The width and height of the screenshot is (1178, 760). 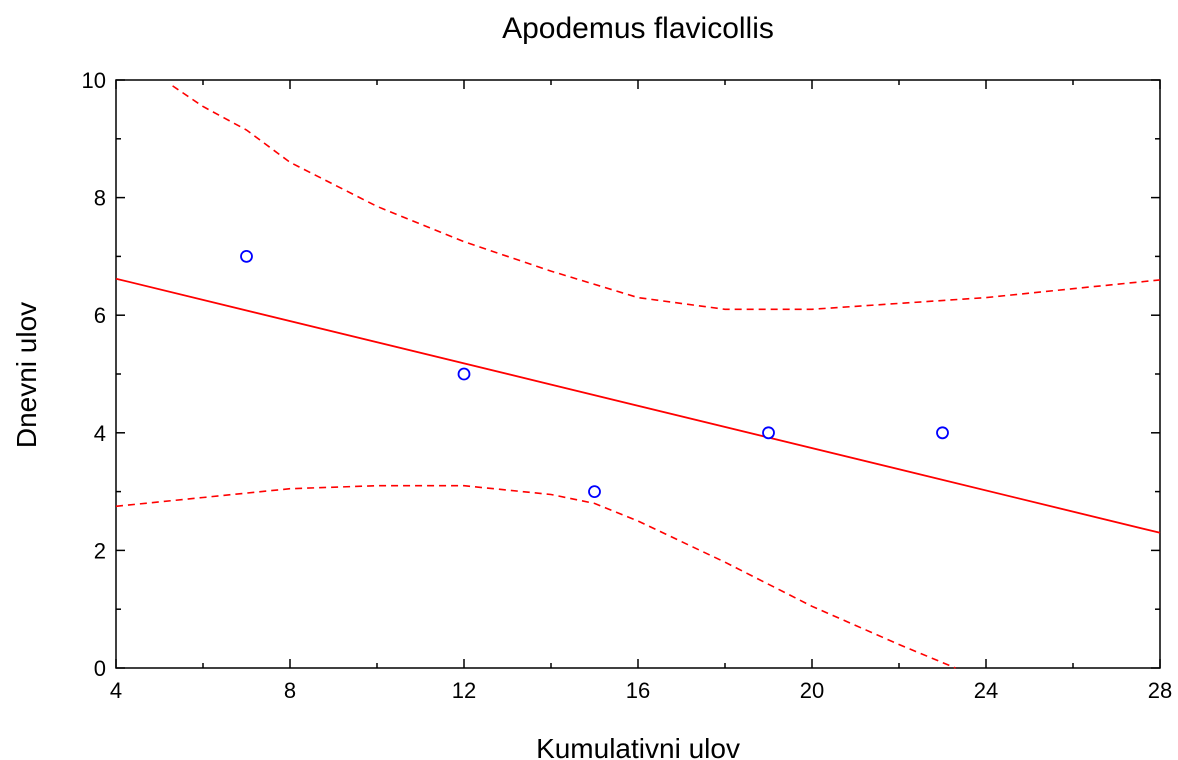 What do you see at coordinates (464, 690) in the screenshot?
I see `x-tick-label: 12` at bounding box center [464, 690].